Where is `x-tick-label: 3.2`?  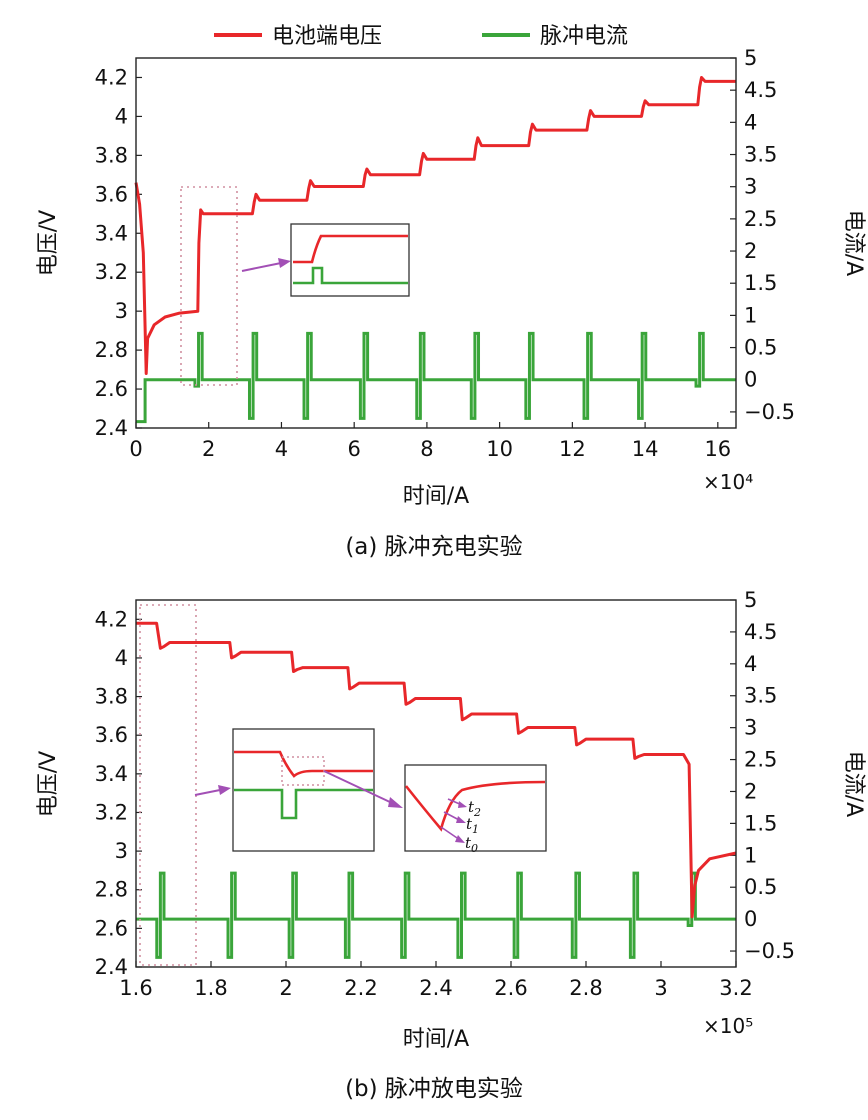
x-tick-label: 3.2 is located at coordinates (735, 988).